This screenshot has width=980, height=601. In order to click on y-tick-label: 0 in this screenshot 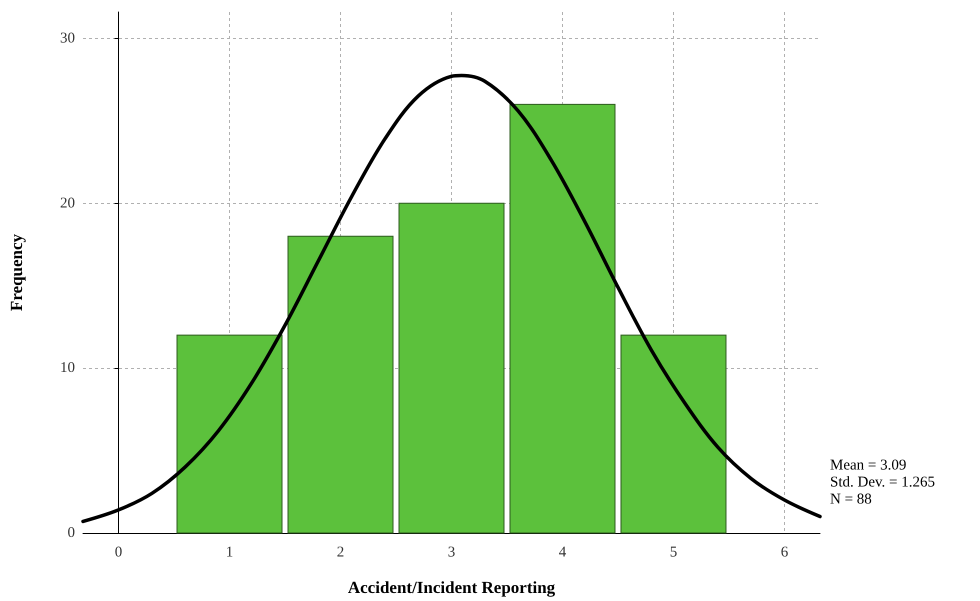, I will do `click(71, 533)`.